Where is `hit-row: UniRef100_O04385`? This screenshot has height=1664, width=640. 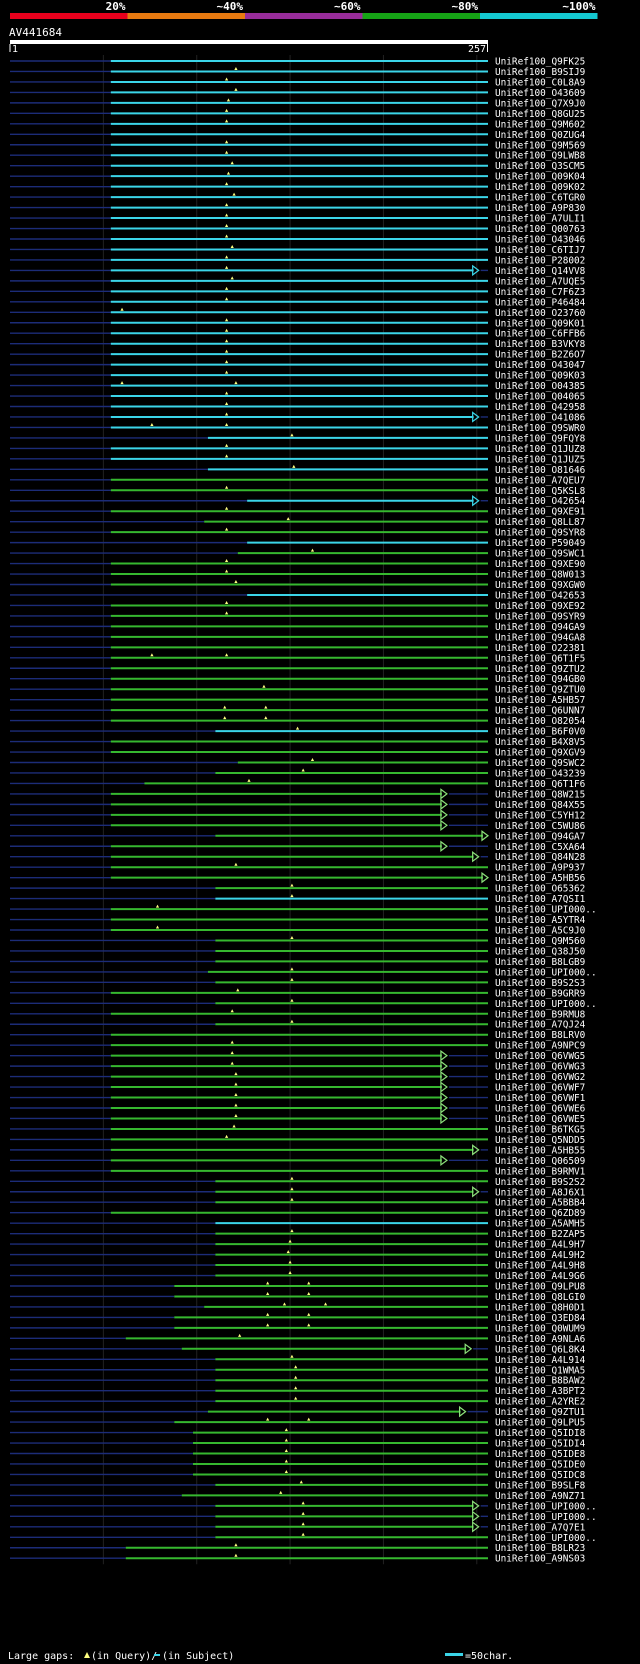
hit-row: UniRef100_O04385 is located at coordinates (297, 386).